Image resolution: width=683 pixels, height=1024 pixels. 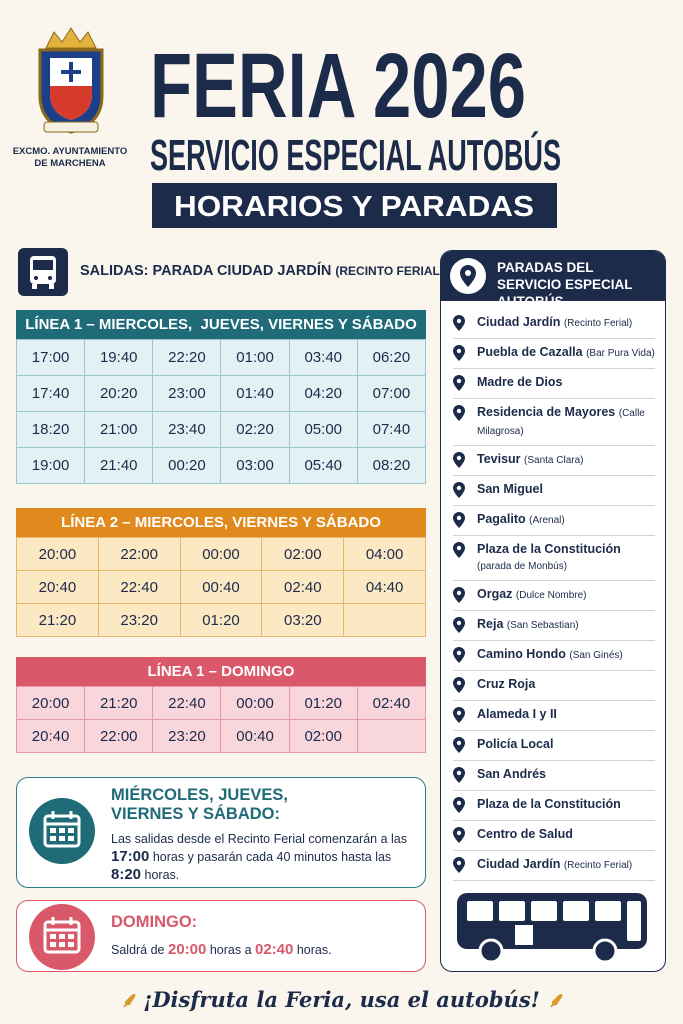 What do you see at coordinates (525, 834) in the screenshot?
I see `stop-name: Centro de Salud` at bounding box center [525, 834].